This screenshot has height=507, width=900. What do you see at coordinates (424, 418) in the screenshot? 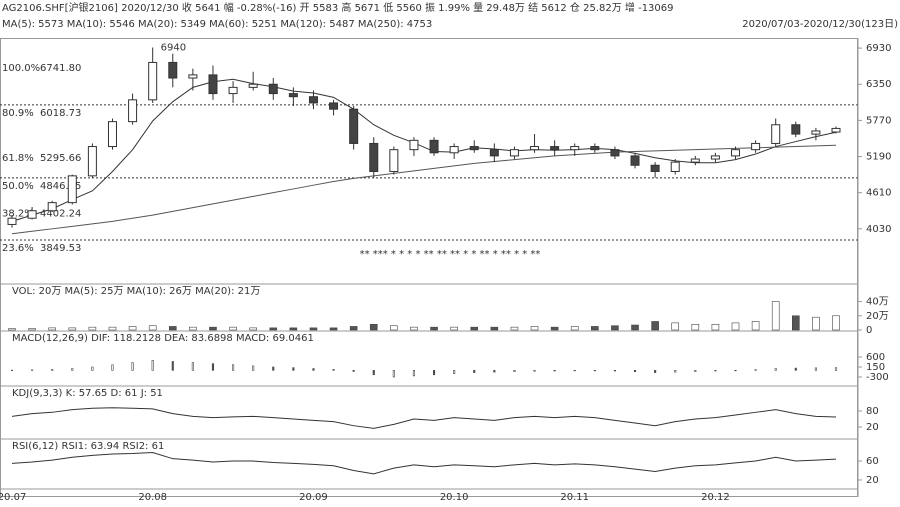
I see `indicator-line` at bounding box center [424, 418].